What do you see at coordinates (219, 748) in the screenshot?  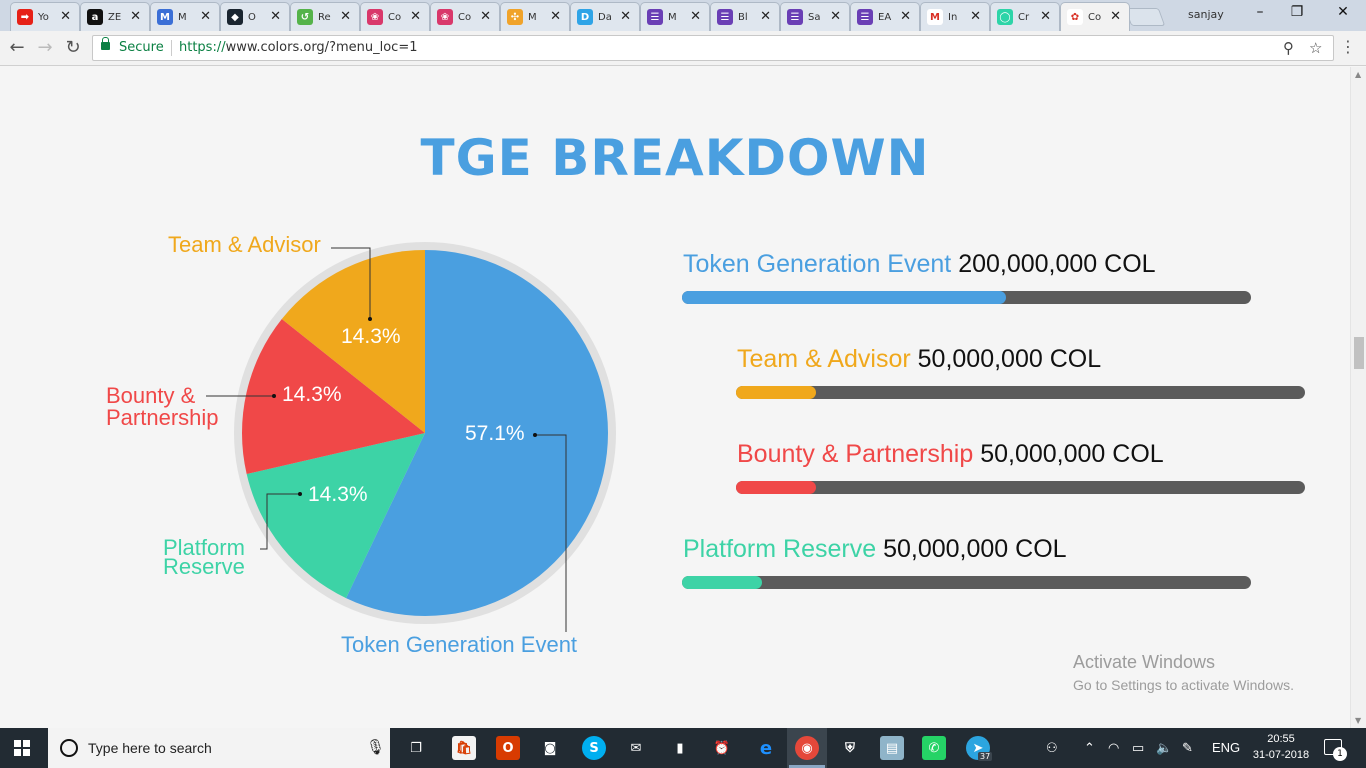 I see `taskbar-search-box: Type here to search 🎙` at bounding box center [219, 748].